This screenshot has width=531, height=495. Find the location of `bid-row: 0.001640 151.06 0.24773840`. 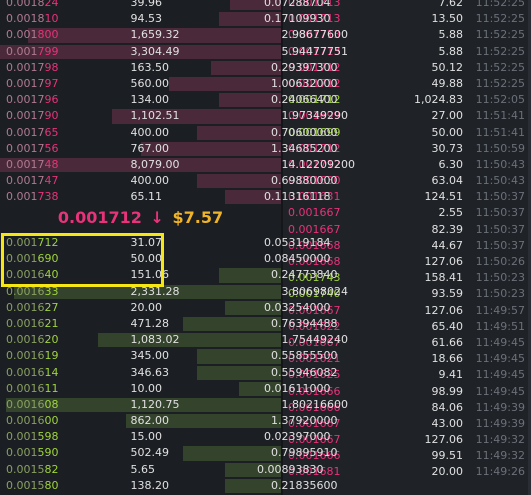

bid-row: 0.001640 151.06 0.24773840 is located at coordinates (168, 275).